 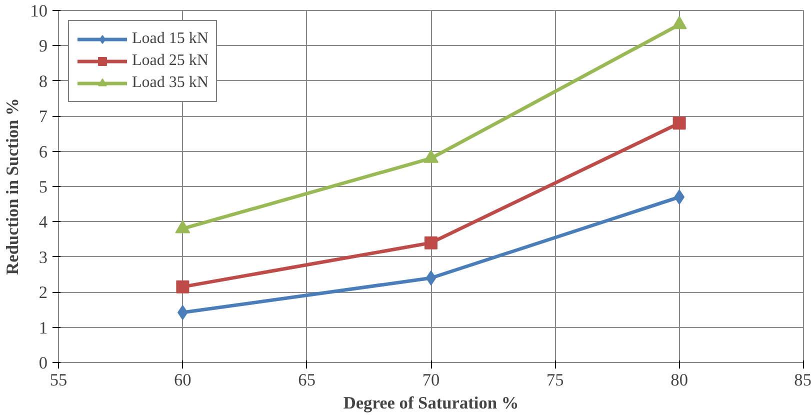 What do you see at coordinates (43, 363) in the screenshot?
I see `y-tick-label: 0` at bounding box center [43, 363].